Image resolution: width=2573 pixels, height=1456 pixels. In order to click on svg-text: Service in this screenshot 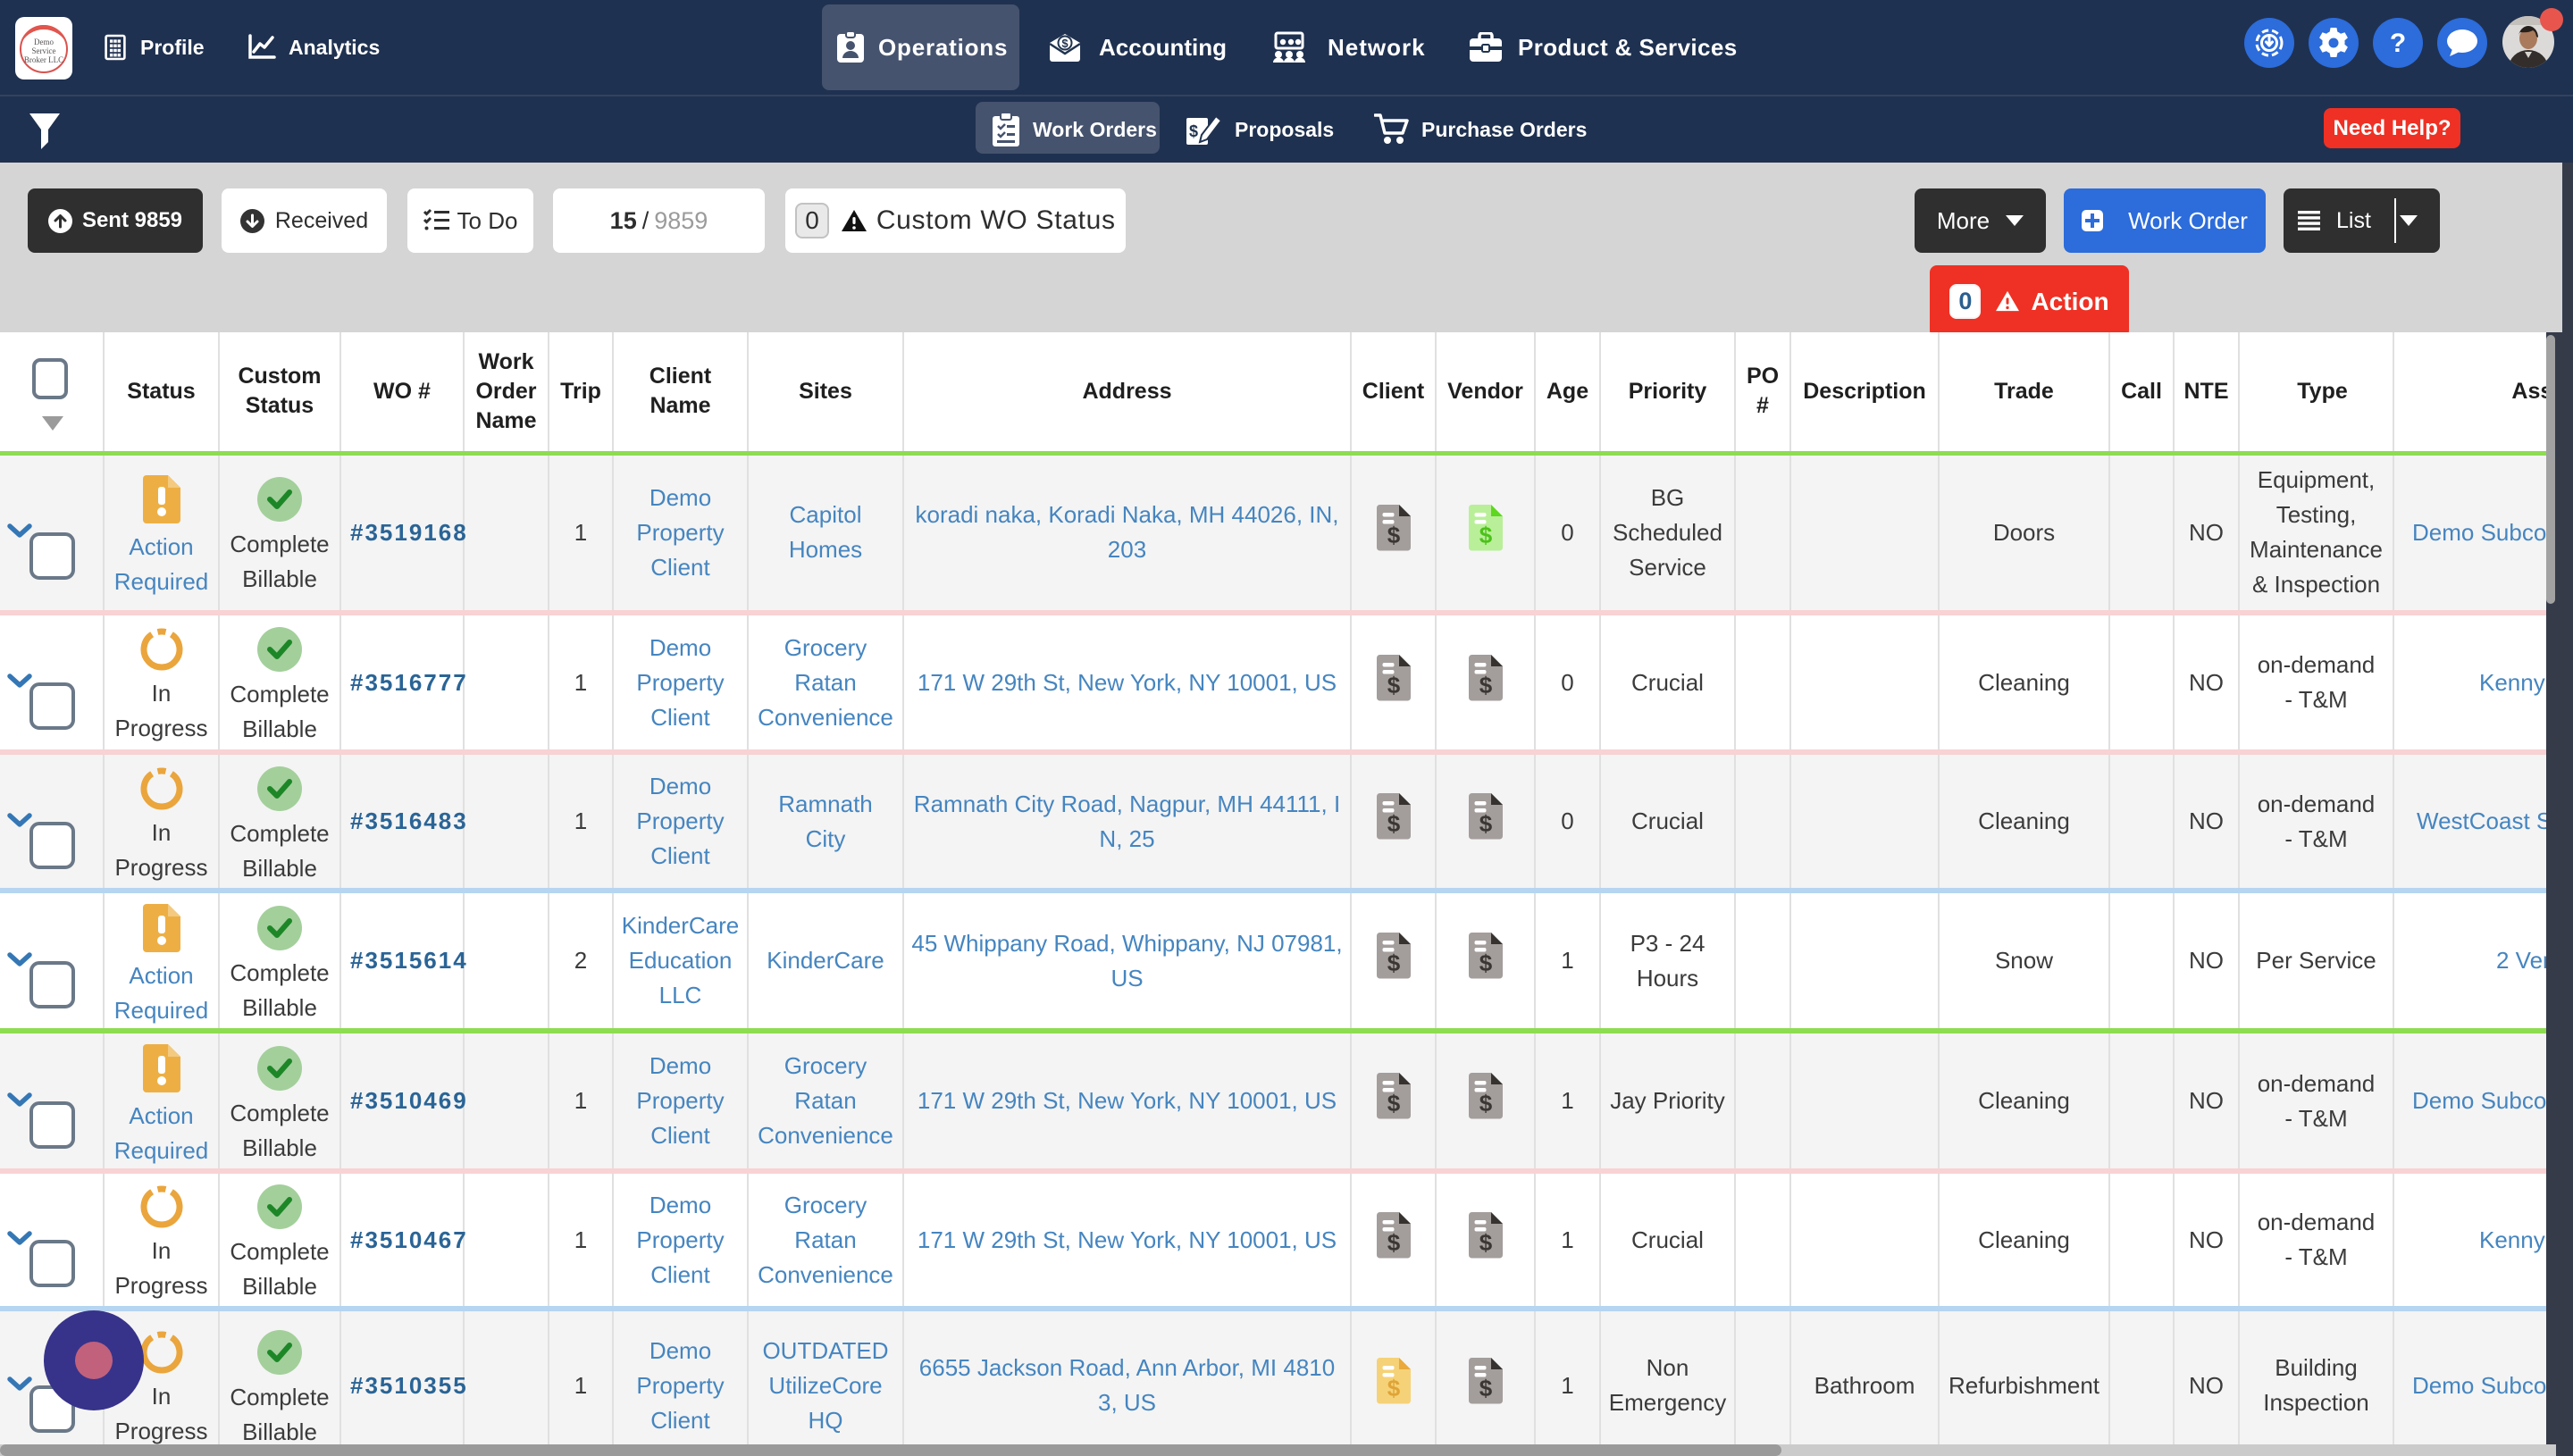, I will do `click(44, 50)`.